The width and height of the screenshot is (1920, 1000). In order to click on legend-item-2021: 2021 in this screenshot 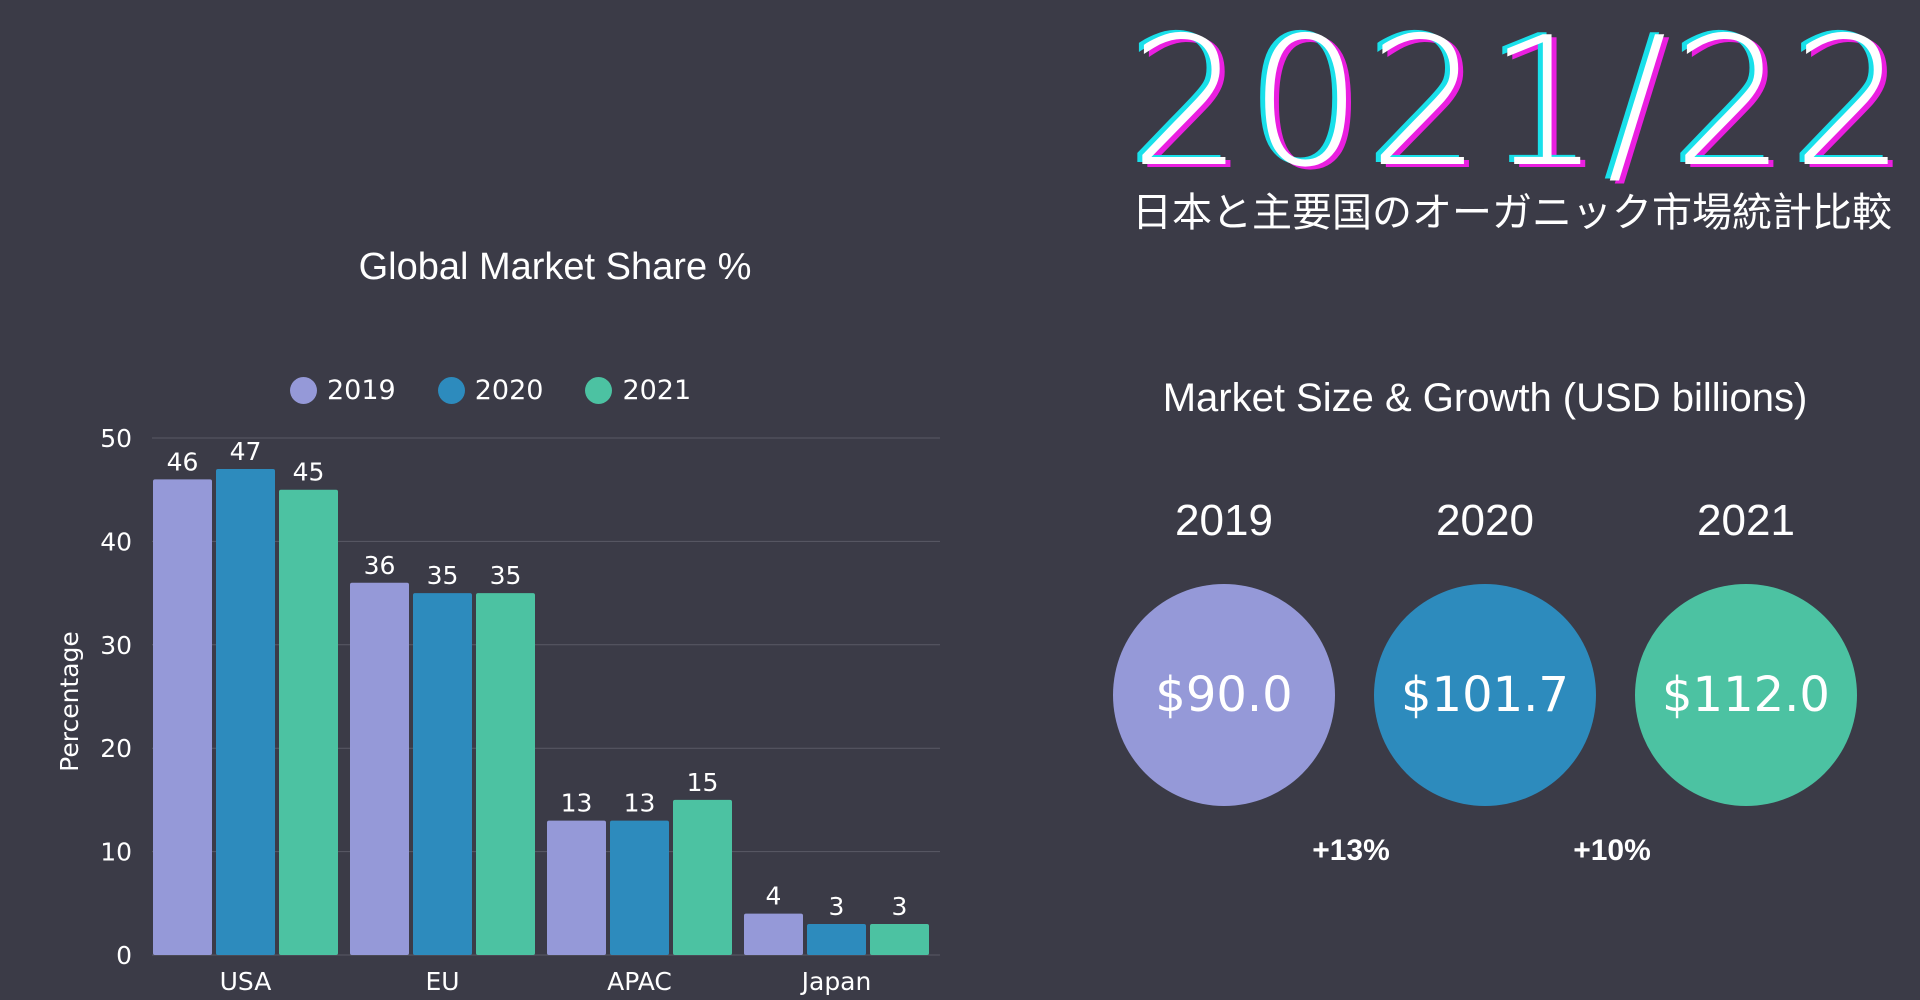, I will do `click(638, 390)`.